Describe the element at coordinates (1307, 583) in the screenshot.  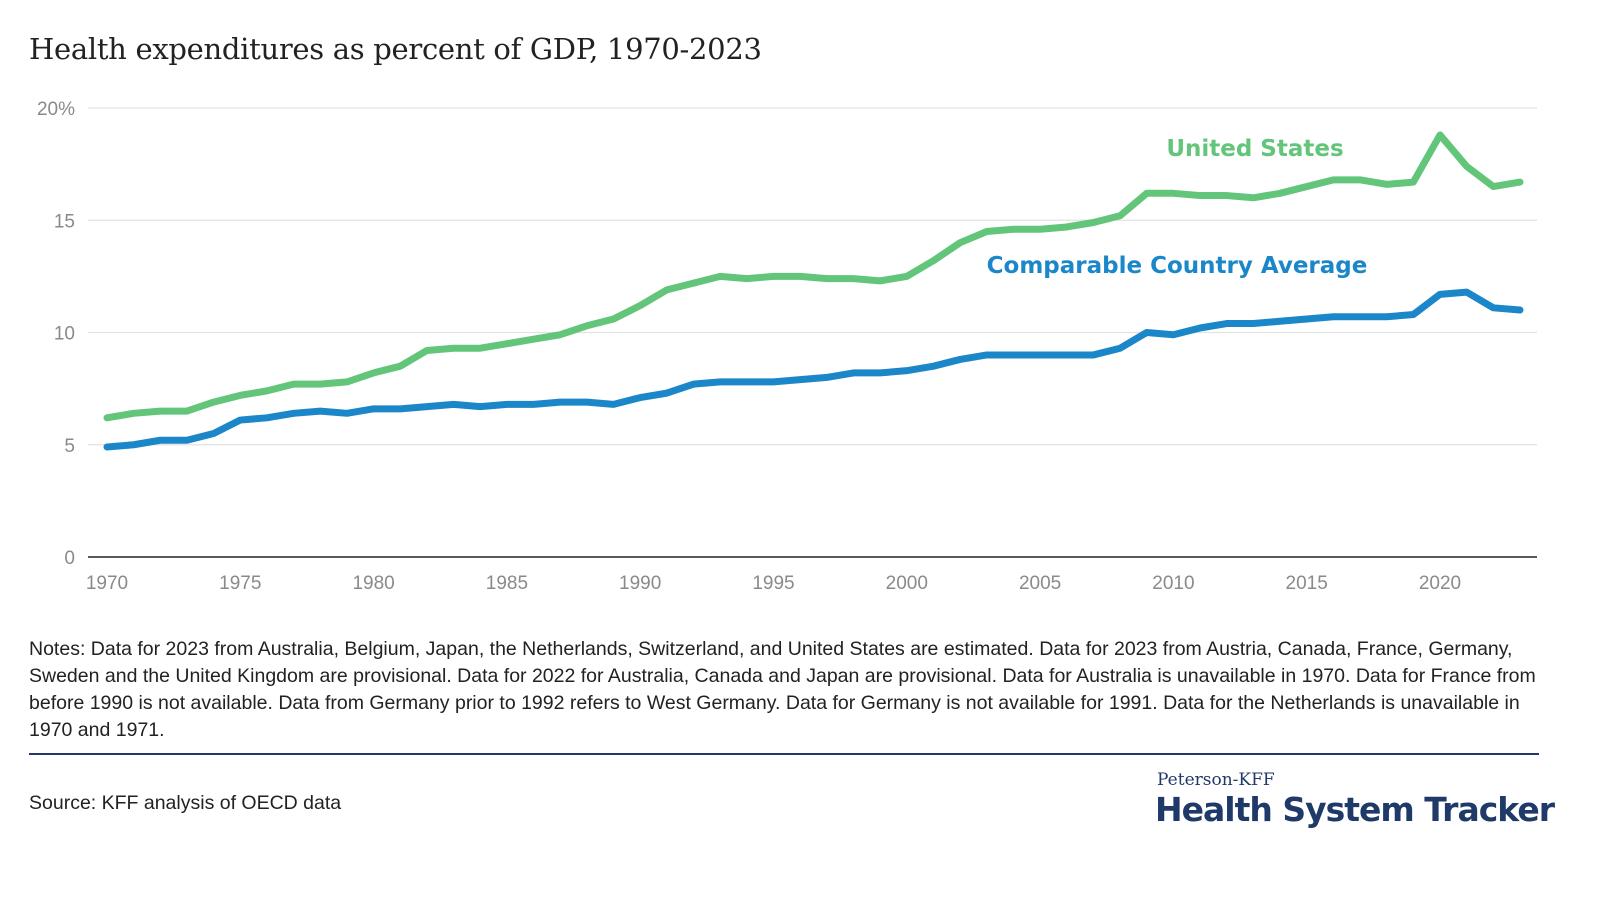
I see `x-tick-label: 2015` at that location.